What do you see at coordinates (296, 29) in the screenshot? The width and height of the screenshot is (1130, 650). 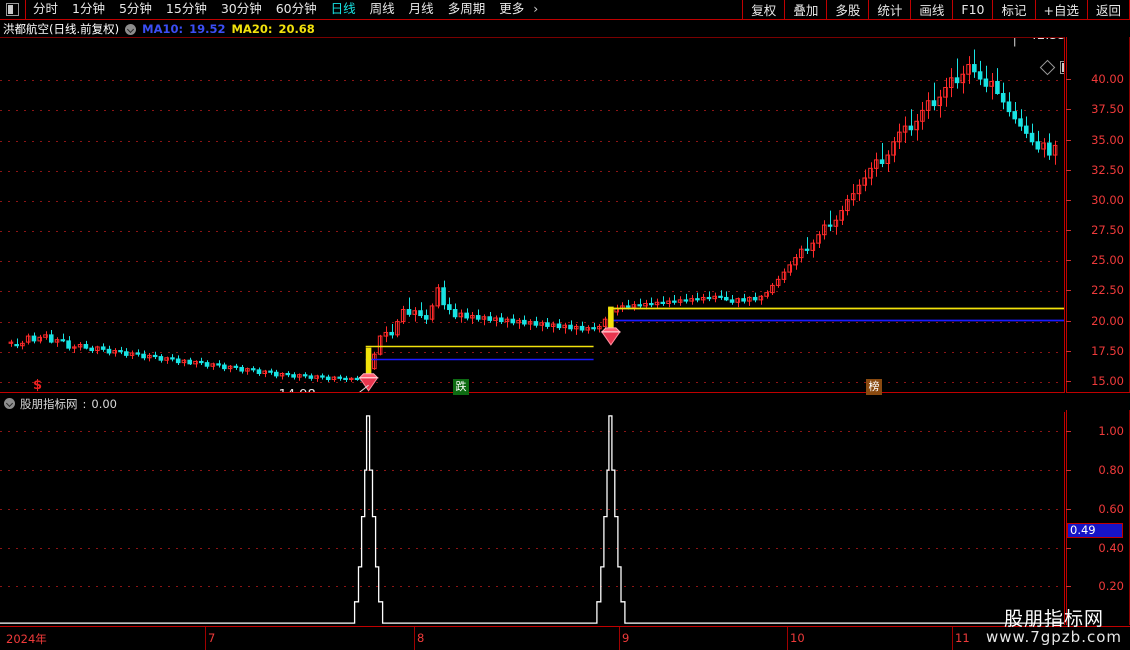 I see `ma20-value: 20.68` at bounding box center [296, 29].